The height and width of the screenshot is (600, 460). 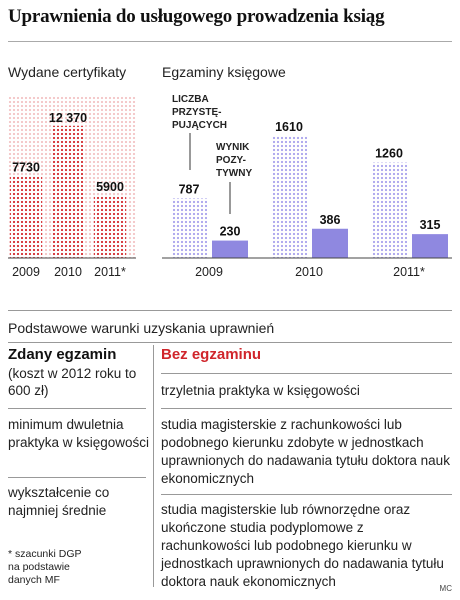 What do you see at coordinates (230, 342) in the screenshot?
I see `conditions-divider` at bounding box center [230, 342].